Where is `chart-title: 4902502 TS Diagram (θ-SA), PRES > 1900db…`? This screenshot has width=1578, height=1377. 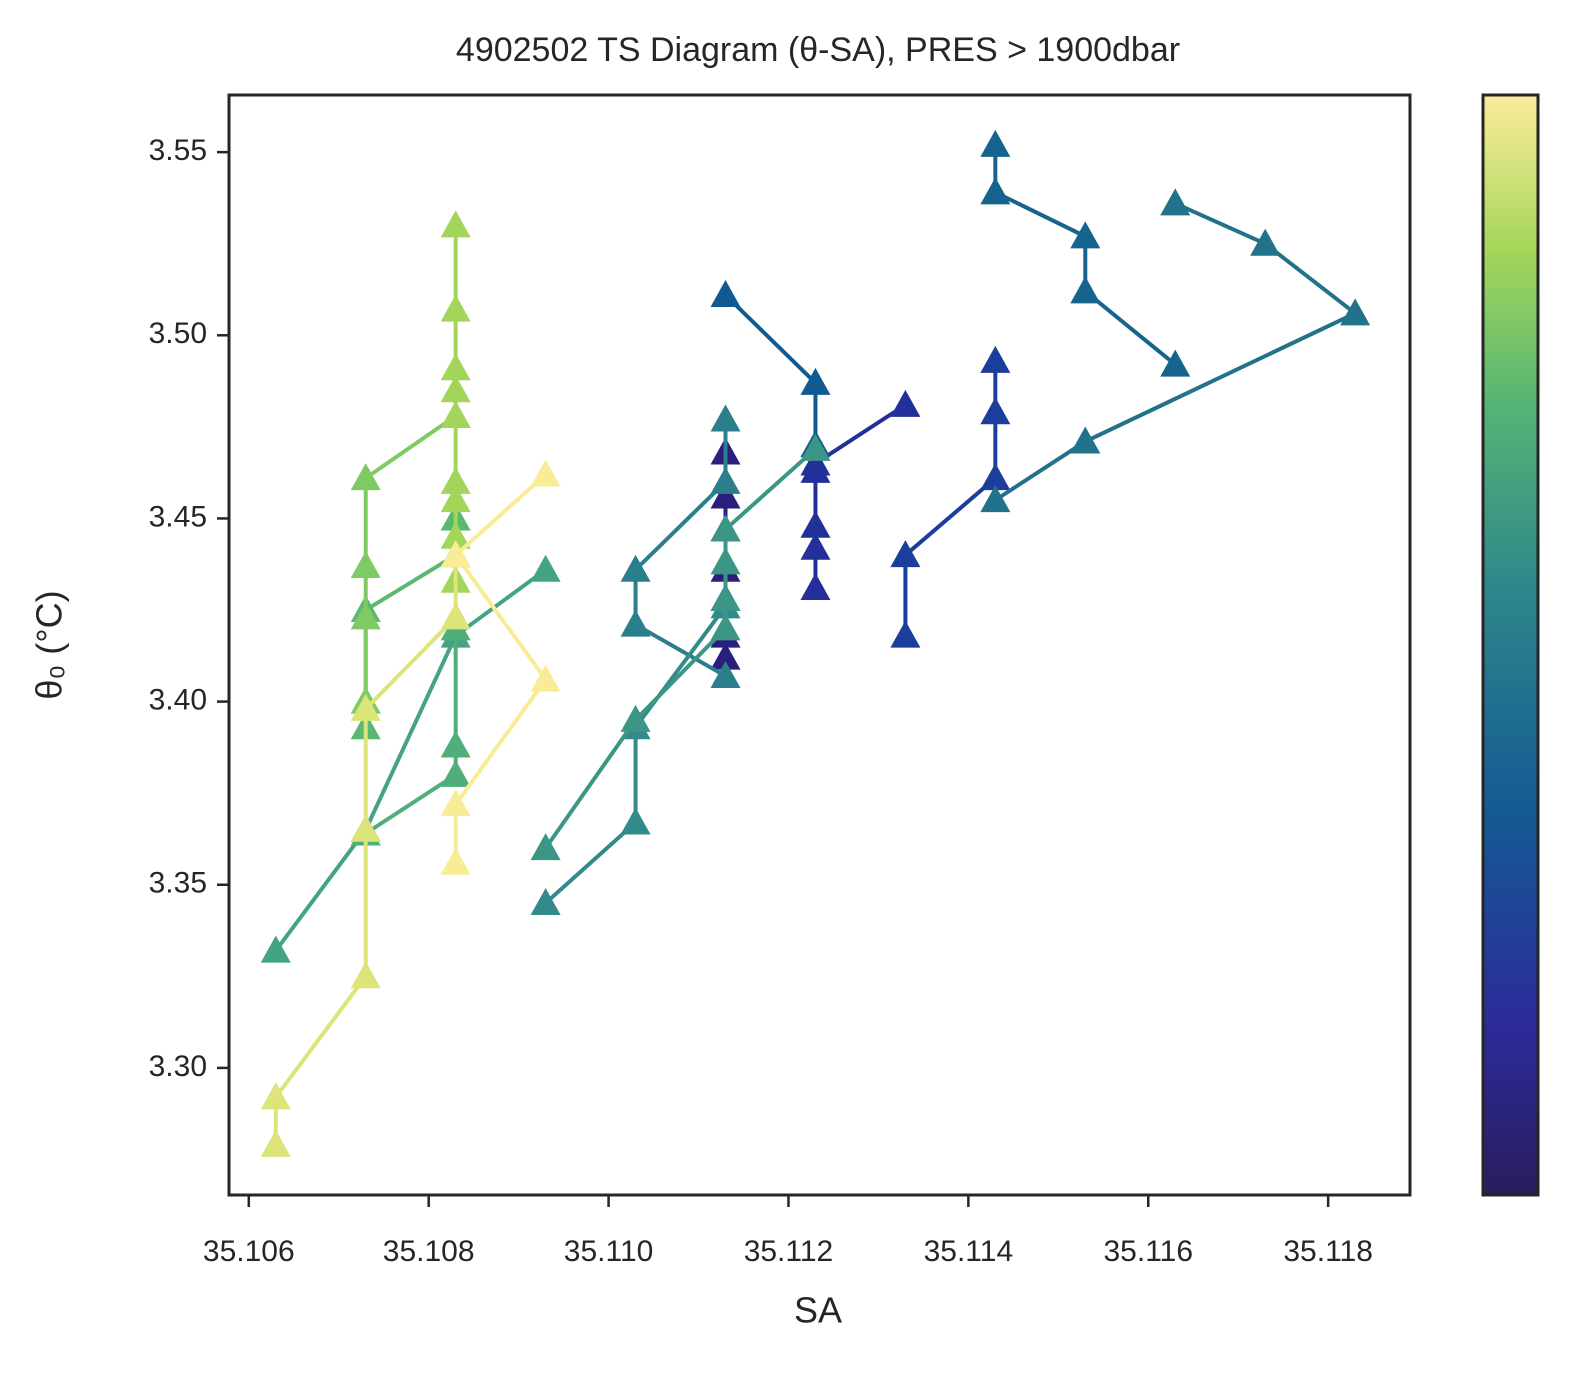 chart-title: 4902502 TS Diagram (θ-SA), PRES > 1900db… is located at coordinates (818, 50).